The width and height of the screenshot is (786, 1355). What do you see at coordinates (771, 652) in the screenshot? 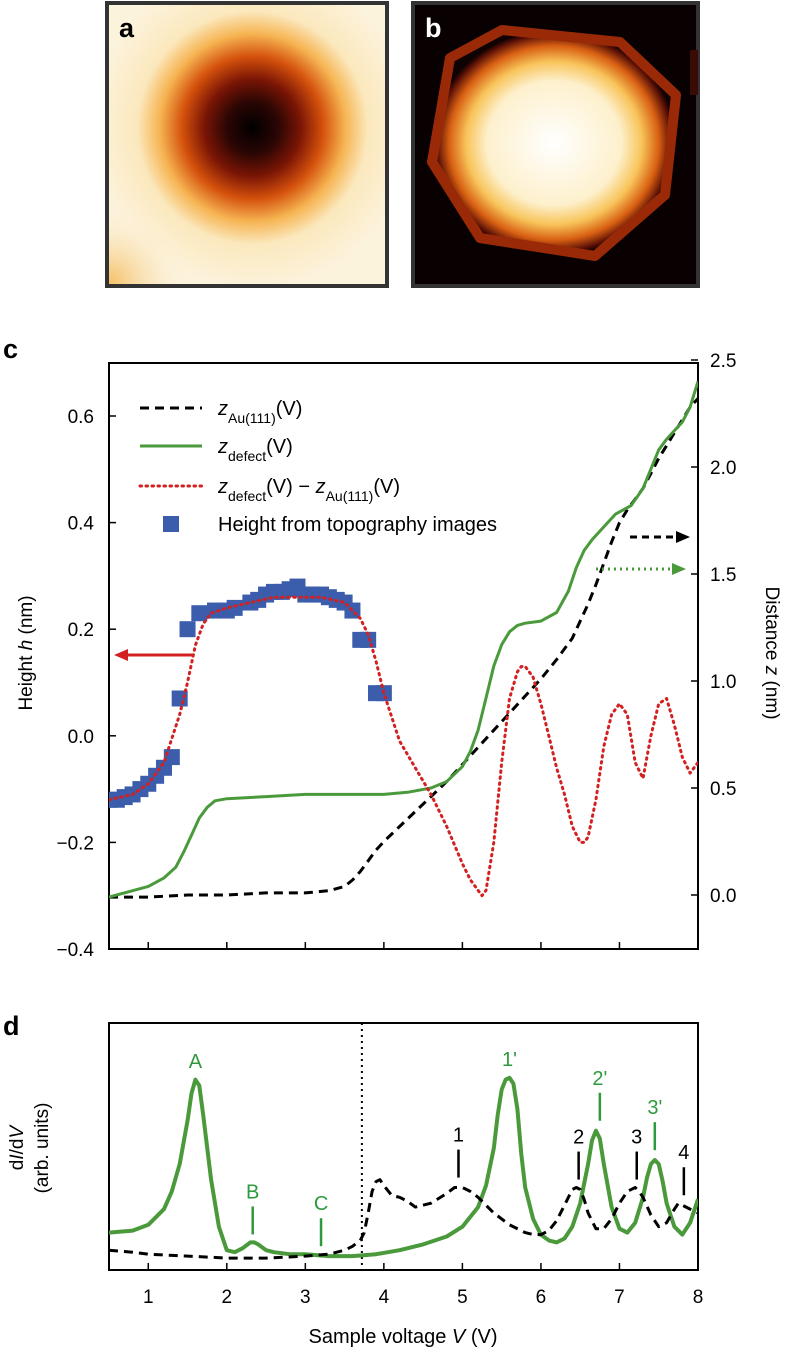
I see `right-axis-label: Distance z (nm)` at bounding box center [771, 652].